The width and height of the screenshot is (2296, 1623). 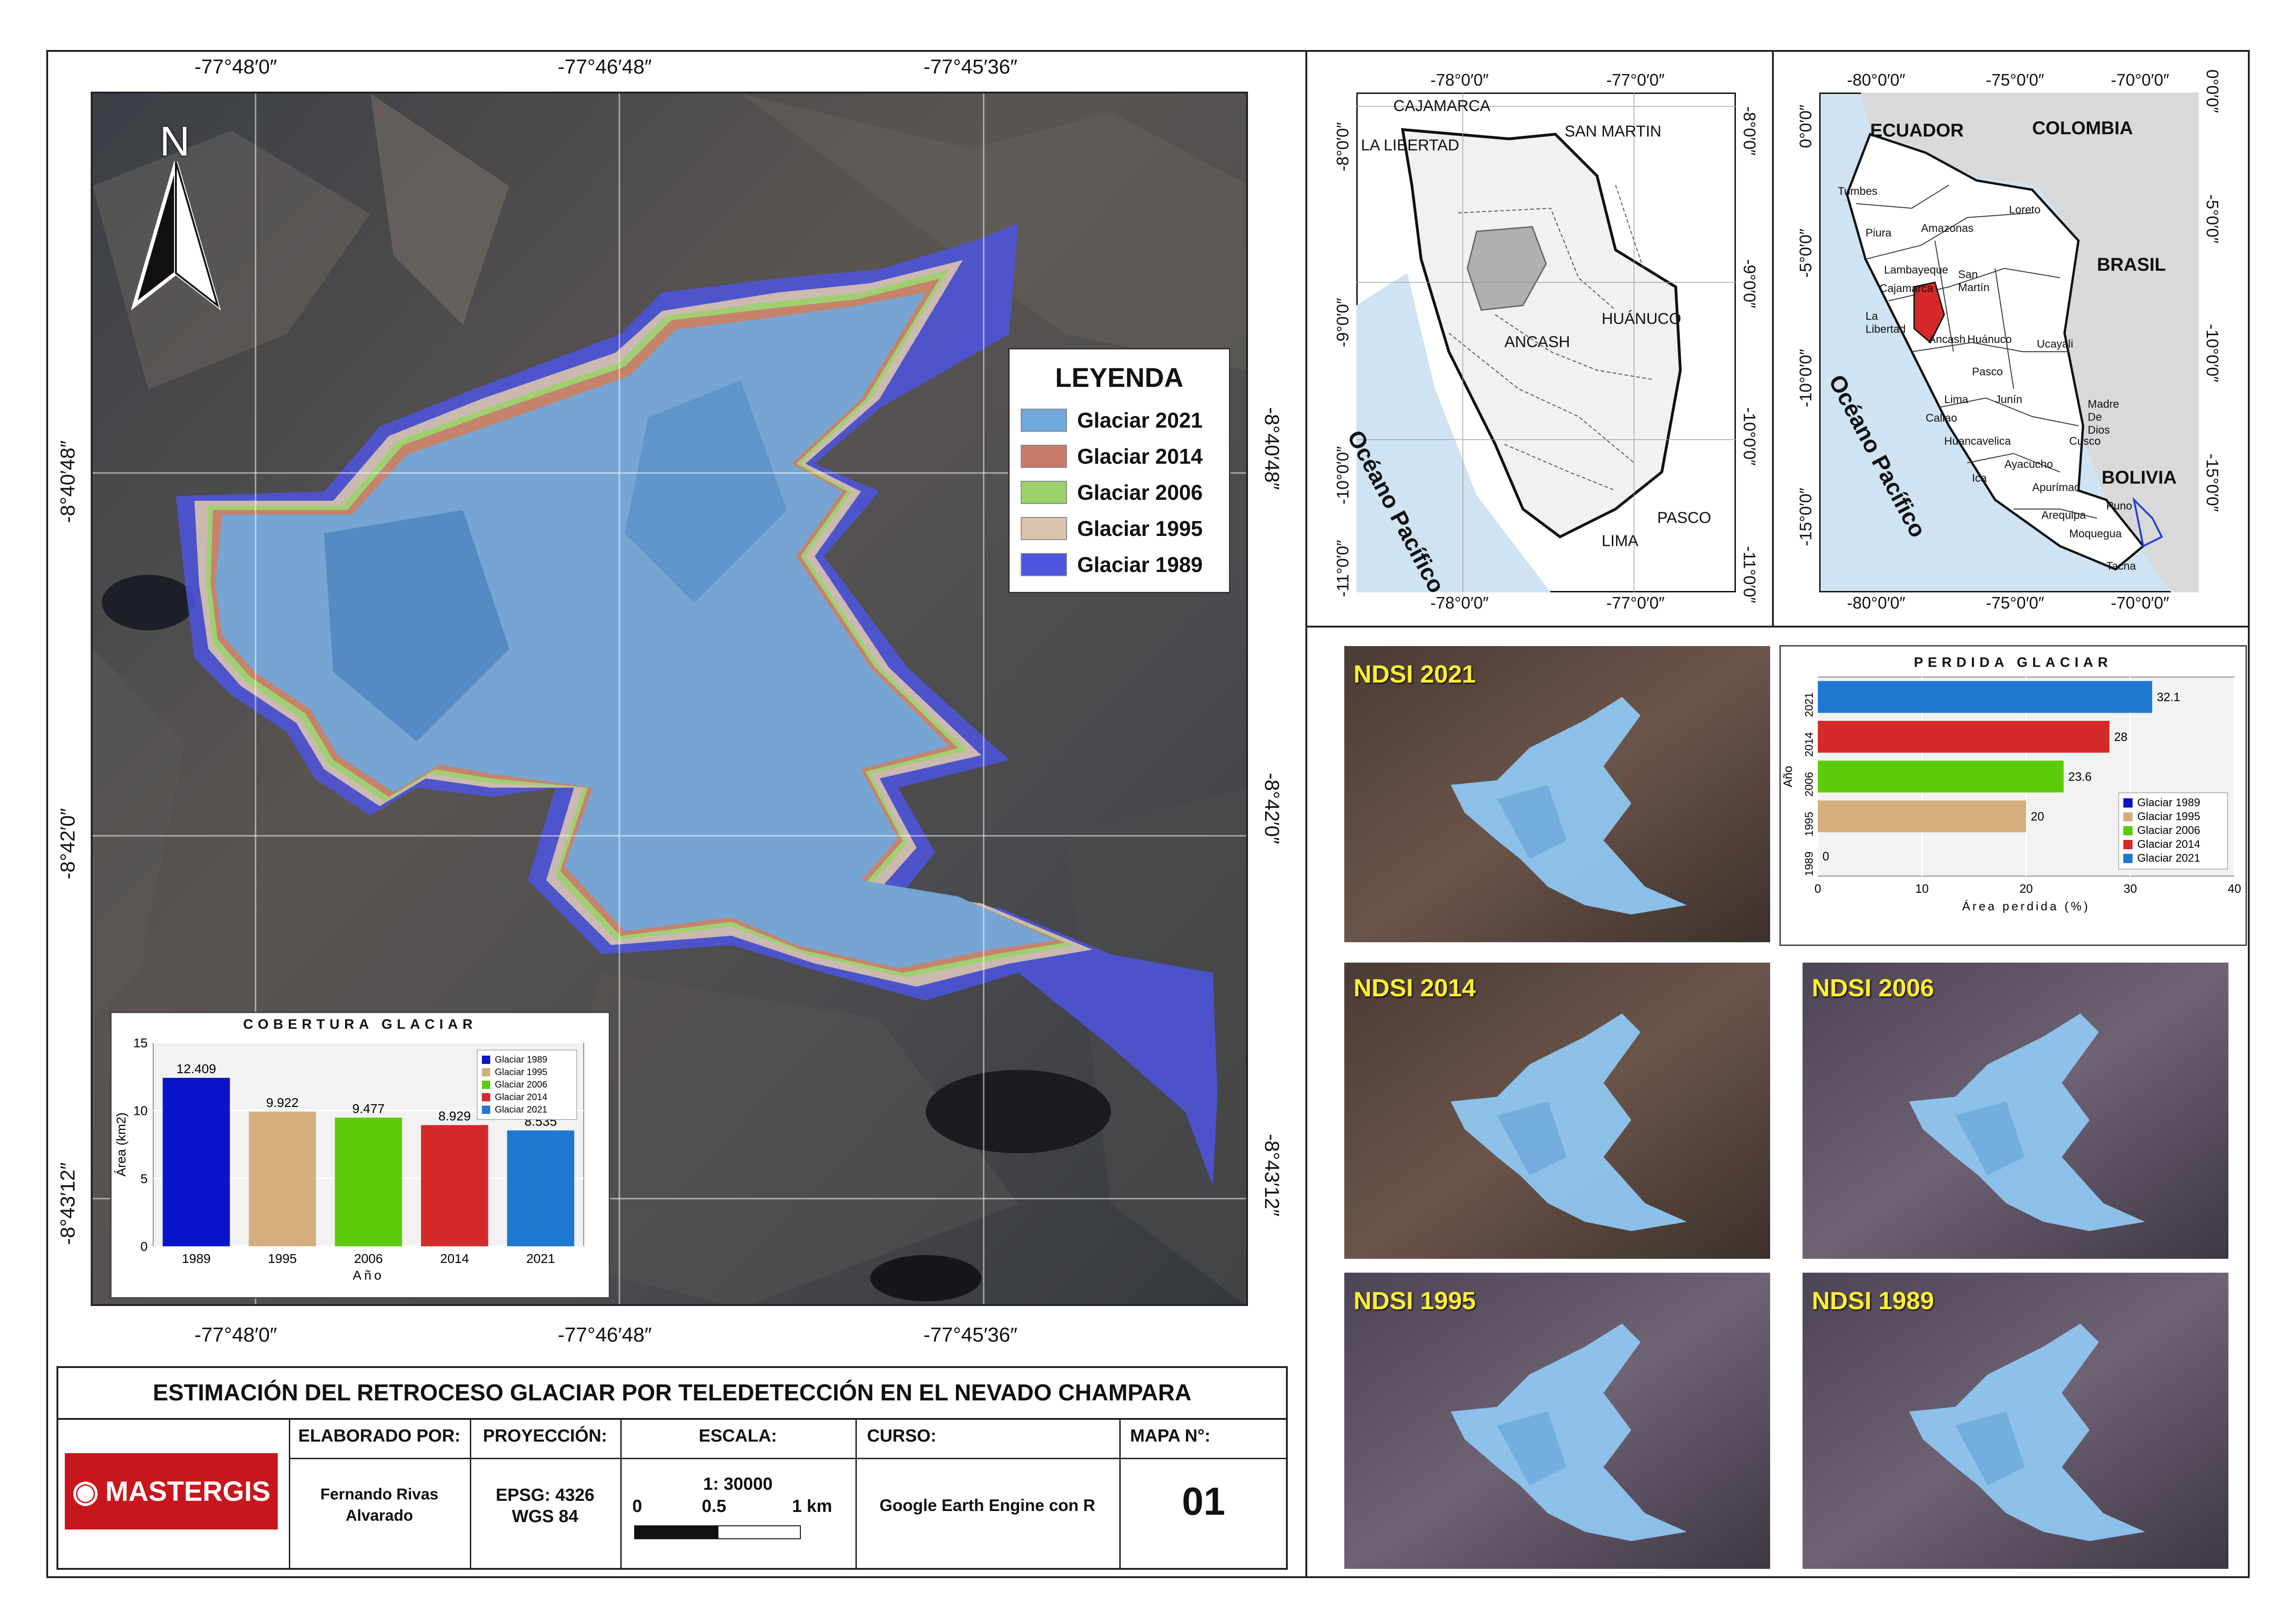 What do you see at coordinates (368, 1258) in the screenshot?
I see `x-tick-label: 2006` at bounding box center [368, 1258].